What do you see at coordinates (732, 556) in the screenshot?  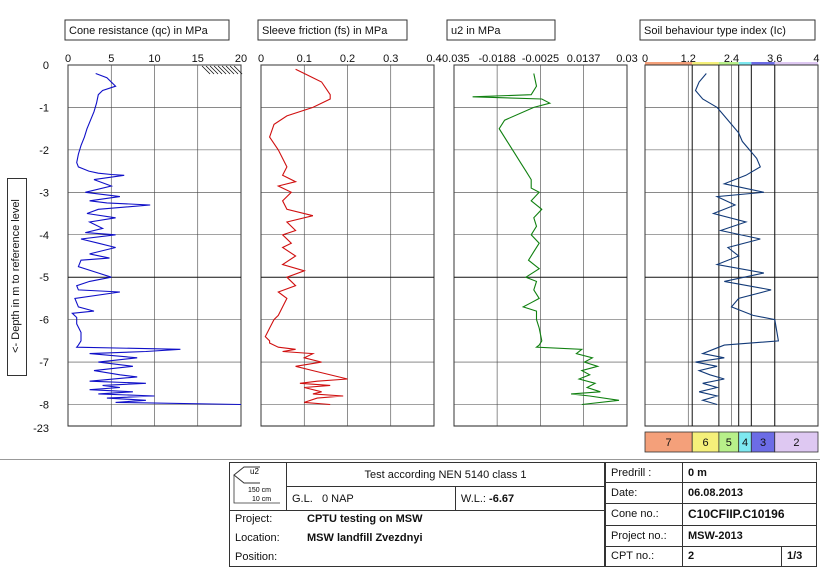 I see `cpt-value: 2` at bounding box center [732, 556].